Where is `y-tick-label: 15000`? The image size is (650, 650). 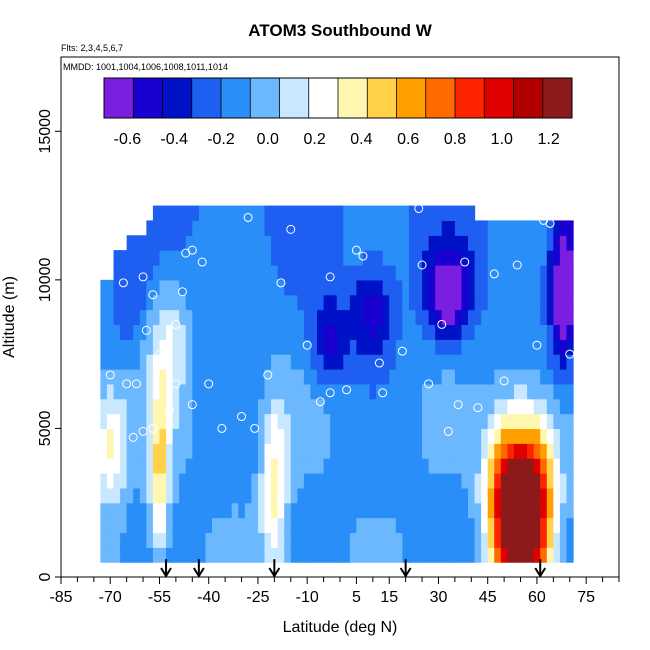 y-tick-label: 15000 is located at coordinates (45, 131).